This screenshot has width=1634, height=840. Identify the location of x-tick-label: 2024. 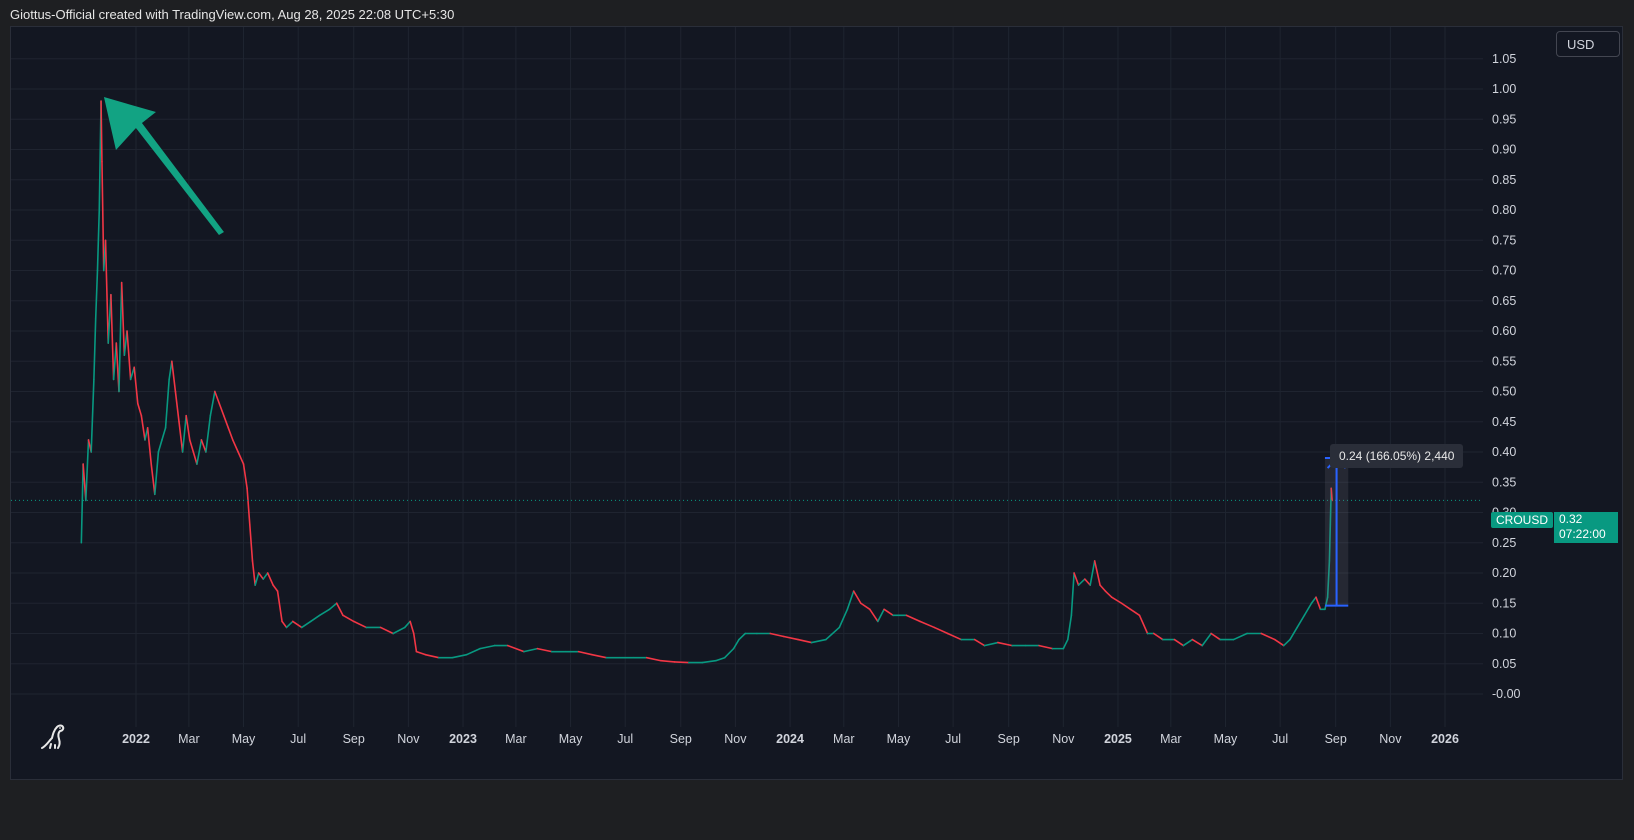
(790, 739).